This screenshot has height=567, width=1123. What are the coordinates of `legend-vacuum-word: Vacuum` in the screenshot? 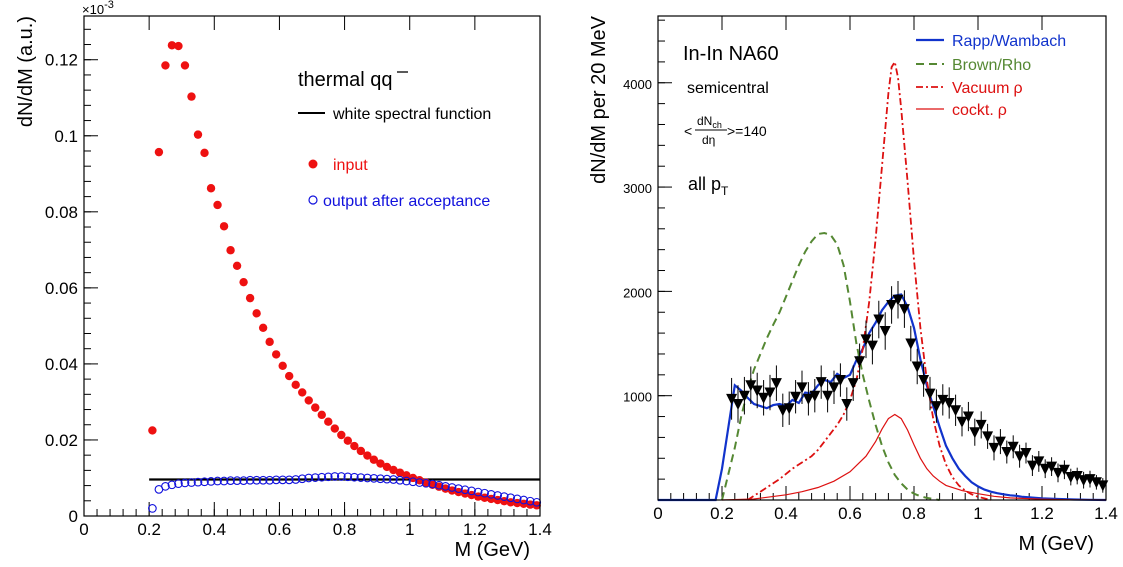 It's located at (981, 88).